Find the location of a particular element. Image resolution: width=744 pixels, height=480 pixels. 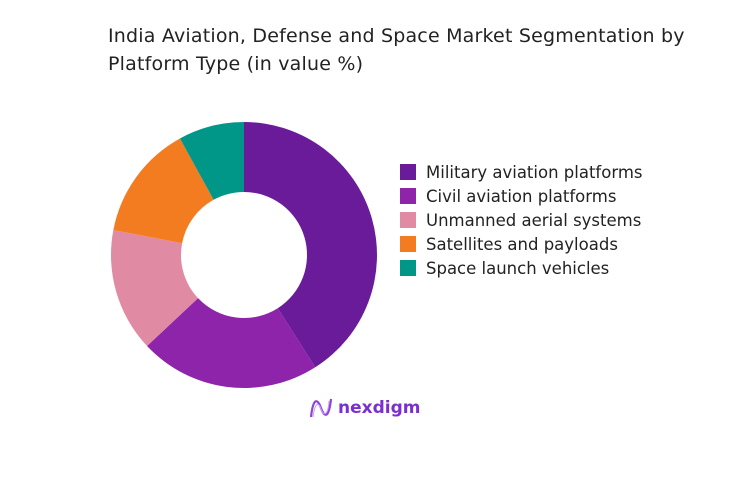

logo-text: nexdigm is located at coordinates (379, 408).